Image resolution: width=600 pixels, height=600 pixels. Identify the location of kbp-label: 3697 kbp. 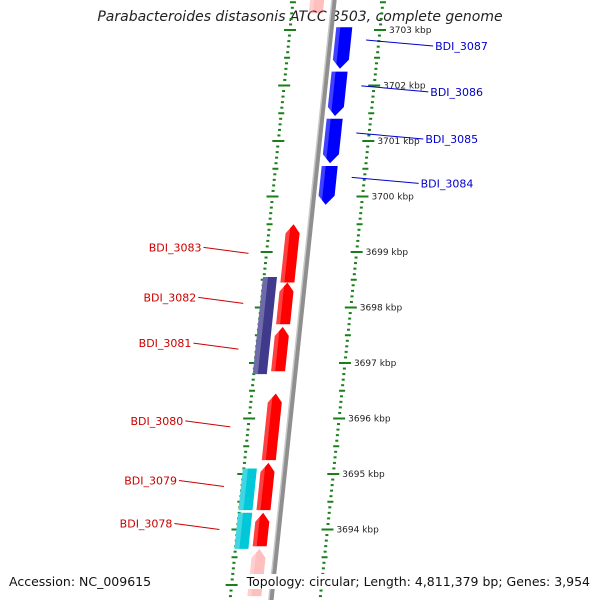
(375, 364).